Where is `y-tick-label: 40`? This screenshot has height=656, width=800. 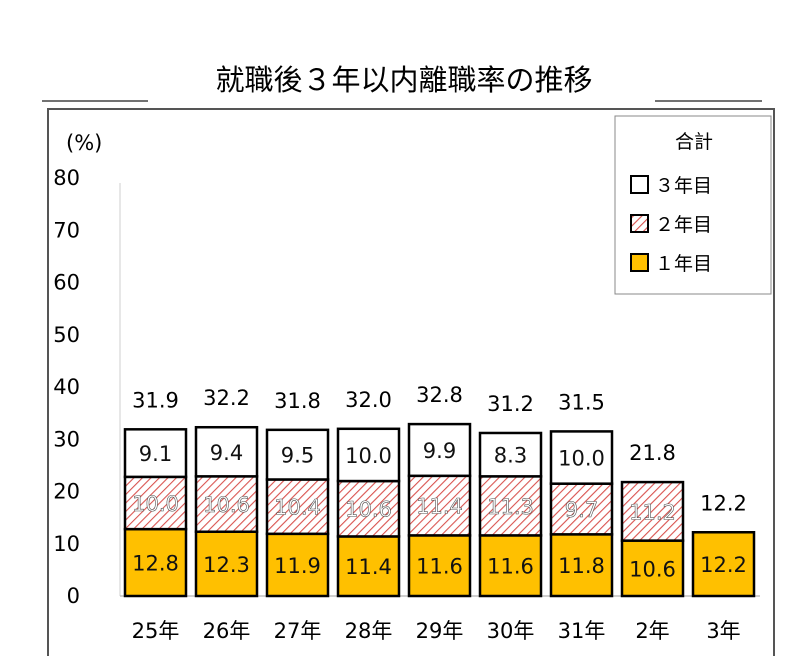
y-tick-label: 40 is located at coordinates (66, 387).